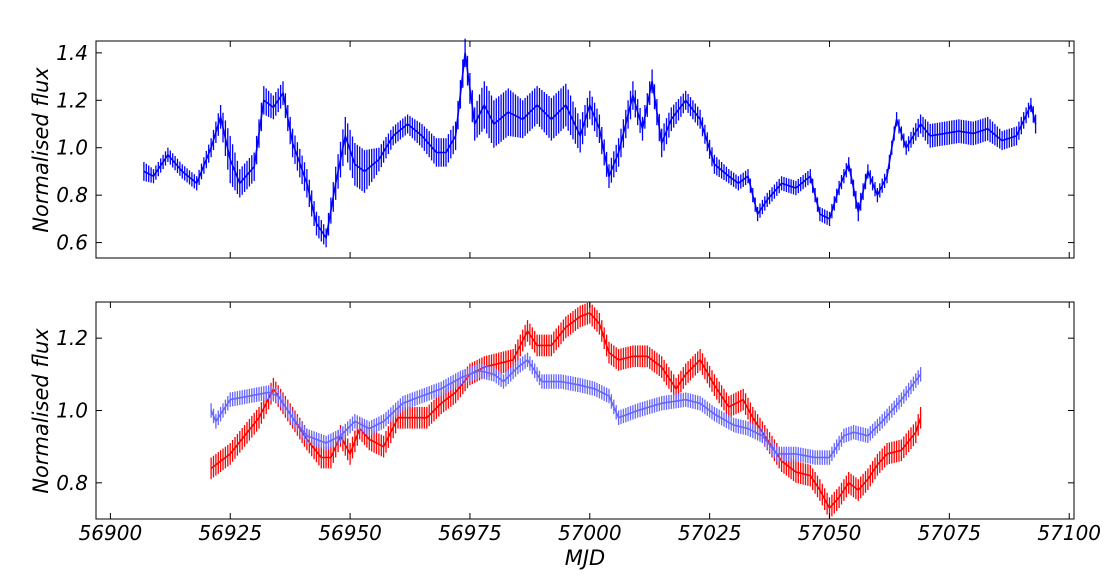 The width and height of the screenshot is (1114, 584). I want to click on x-tick-label: 56950, so click(350, 533).